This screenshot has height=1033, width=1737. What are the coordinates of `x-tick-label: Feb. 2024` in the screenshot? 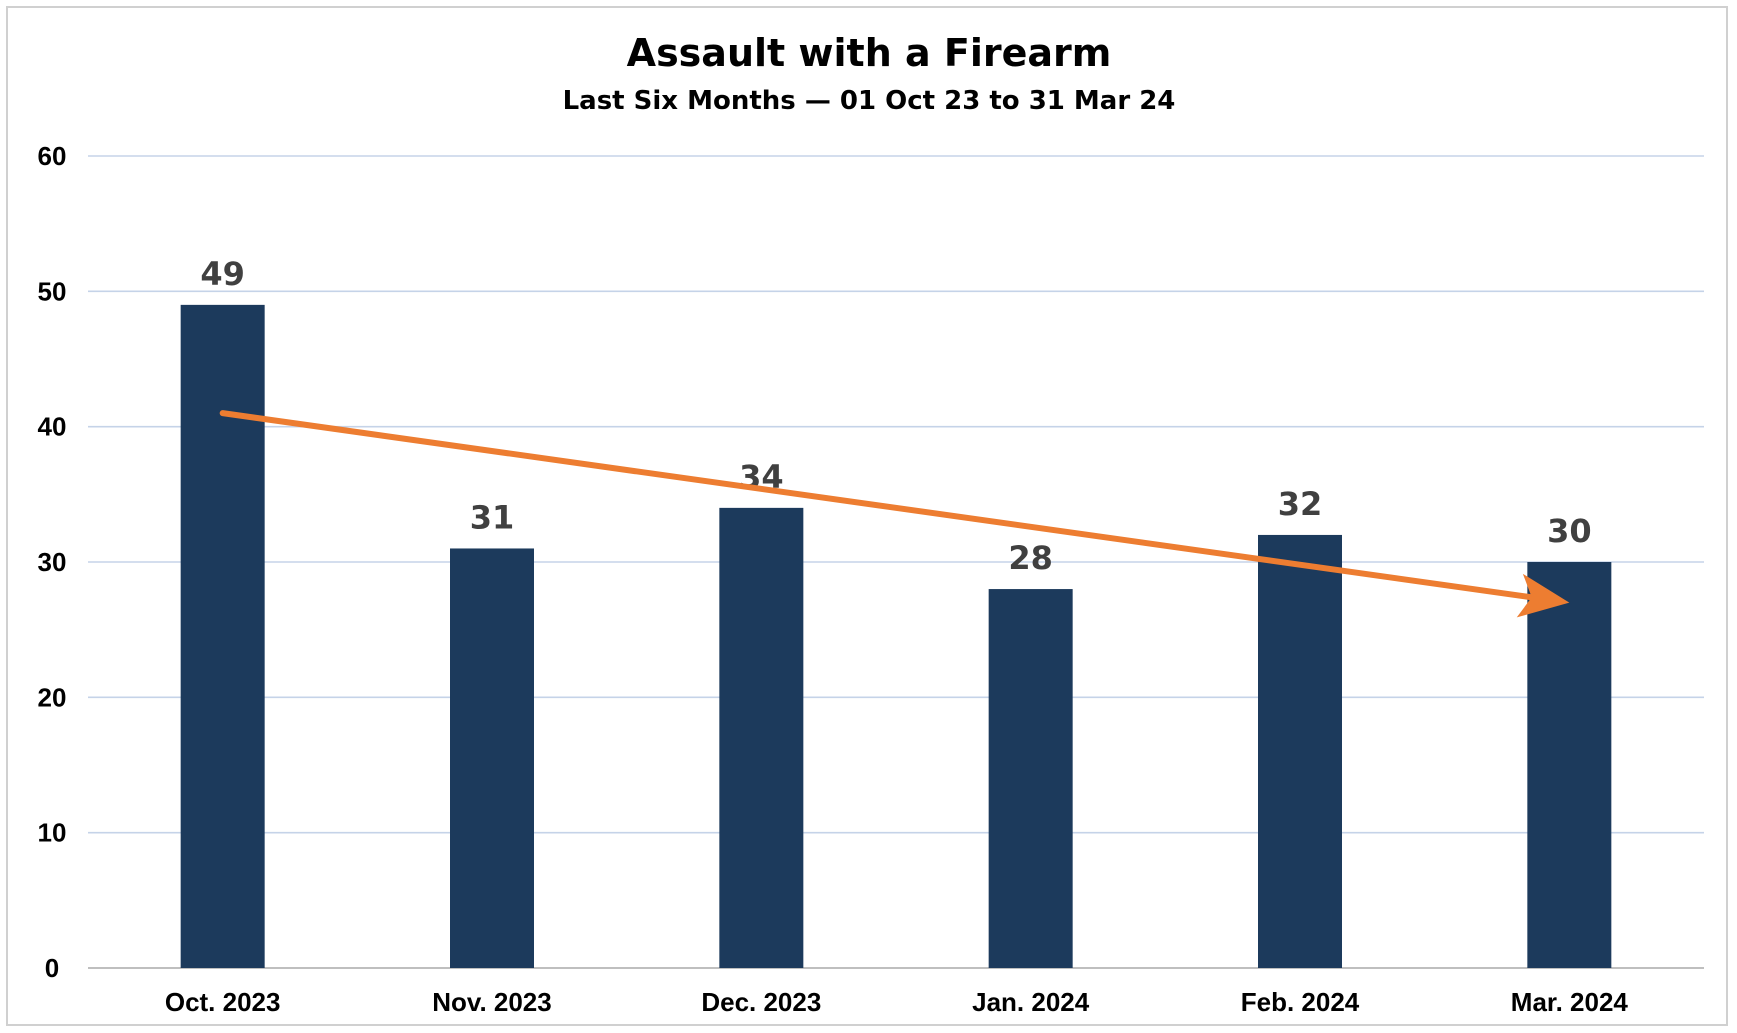 It's located at (1300, 1002).